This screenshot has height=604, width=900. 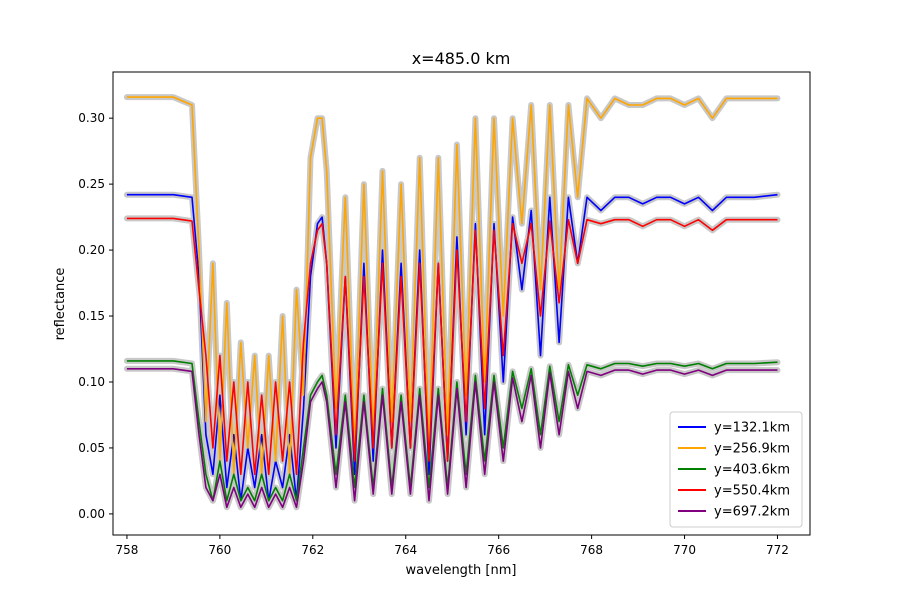 What do you see at coordinates (312, 550) in the screenshot?
I see `x-tick-label: 762` at bounding box center [312, 550].